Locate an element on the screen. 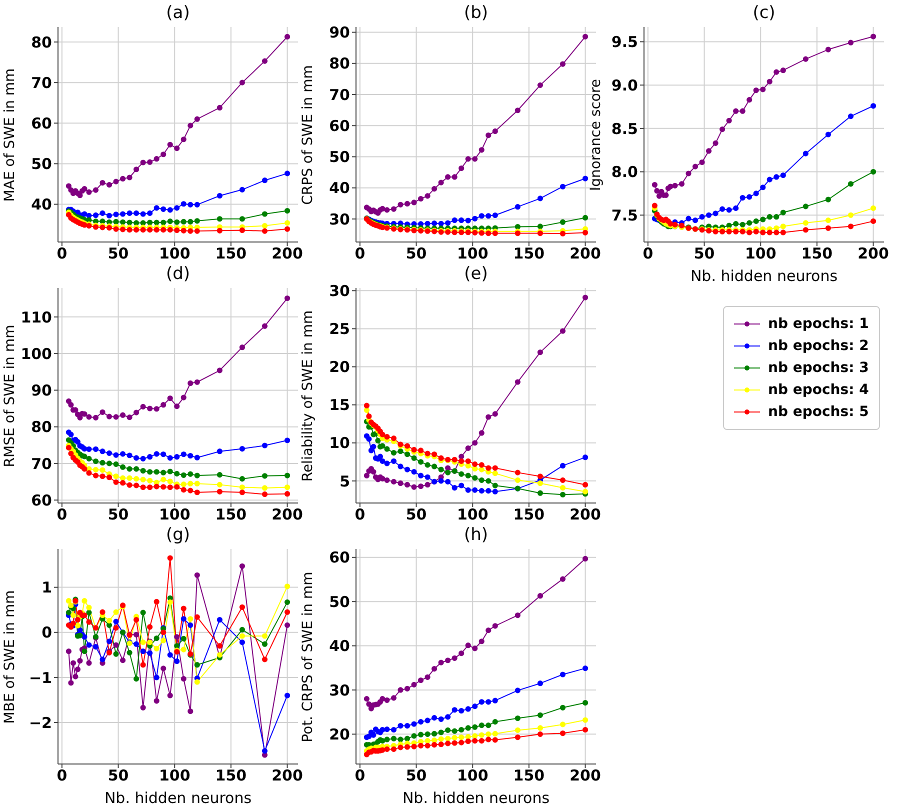 The image size is (901, 805). y-tick-label: 10 is located at coordinates (339, 443).